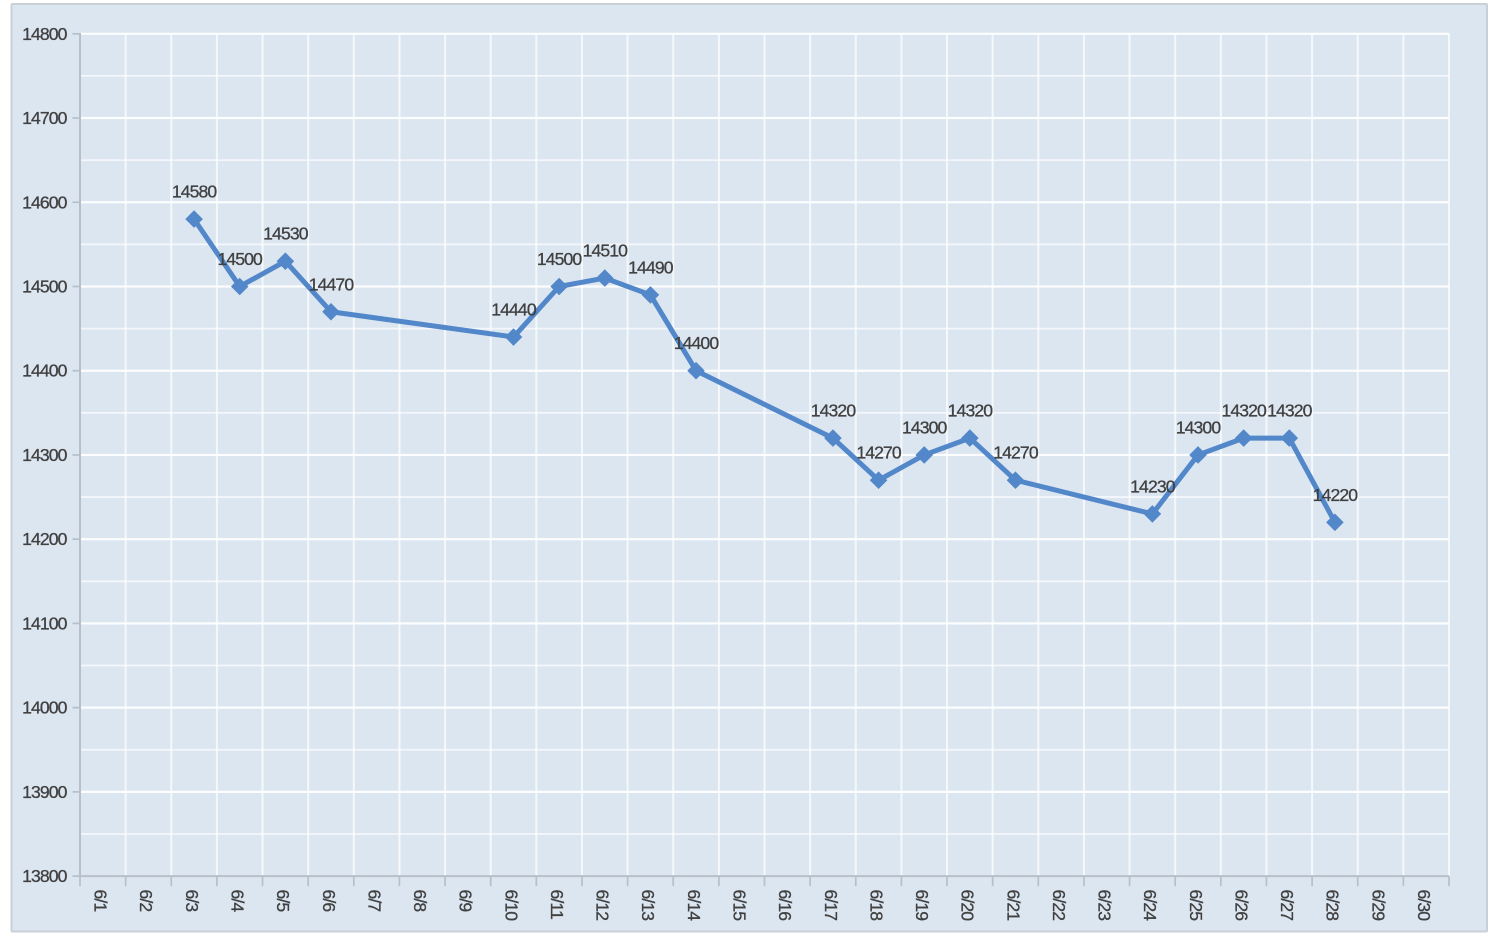  Describe the element at coordinates (45, 708) in the screenshot. I see `svg-text: 14000` at that location.